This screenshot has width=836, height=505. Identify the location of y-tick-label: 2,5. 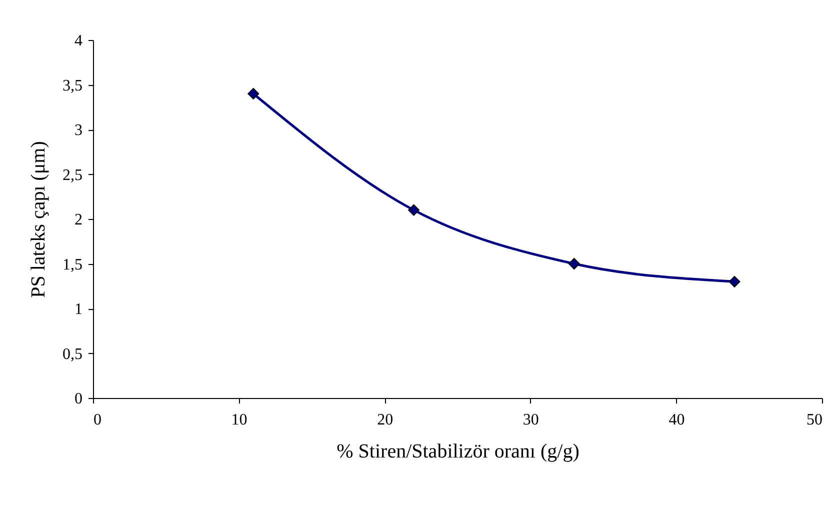
(72, 175).